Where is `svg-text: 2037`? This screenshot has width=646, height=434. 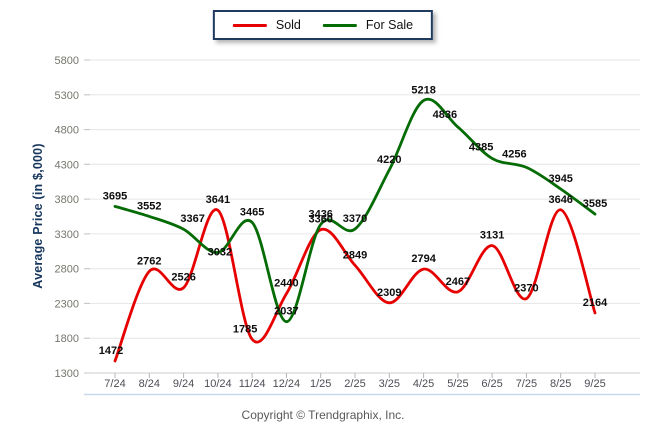 svg-text: 2037 is located at coordinates (286, 312).